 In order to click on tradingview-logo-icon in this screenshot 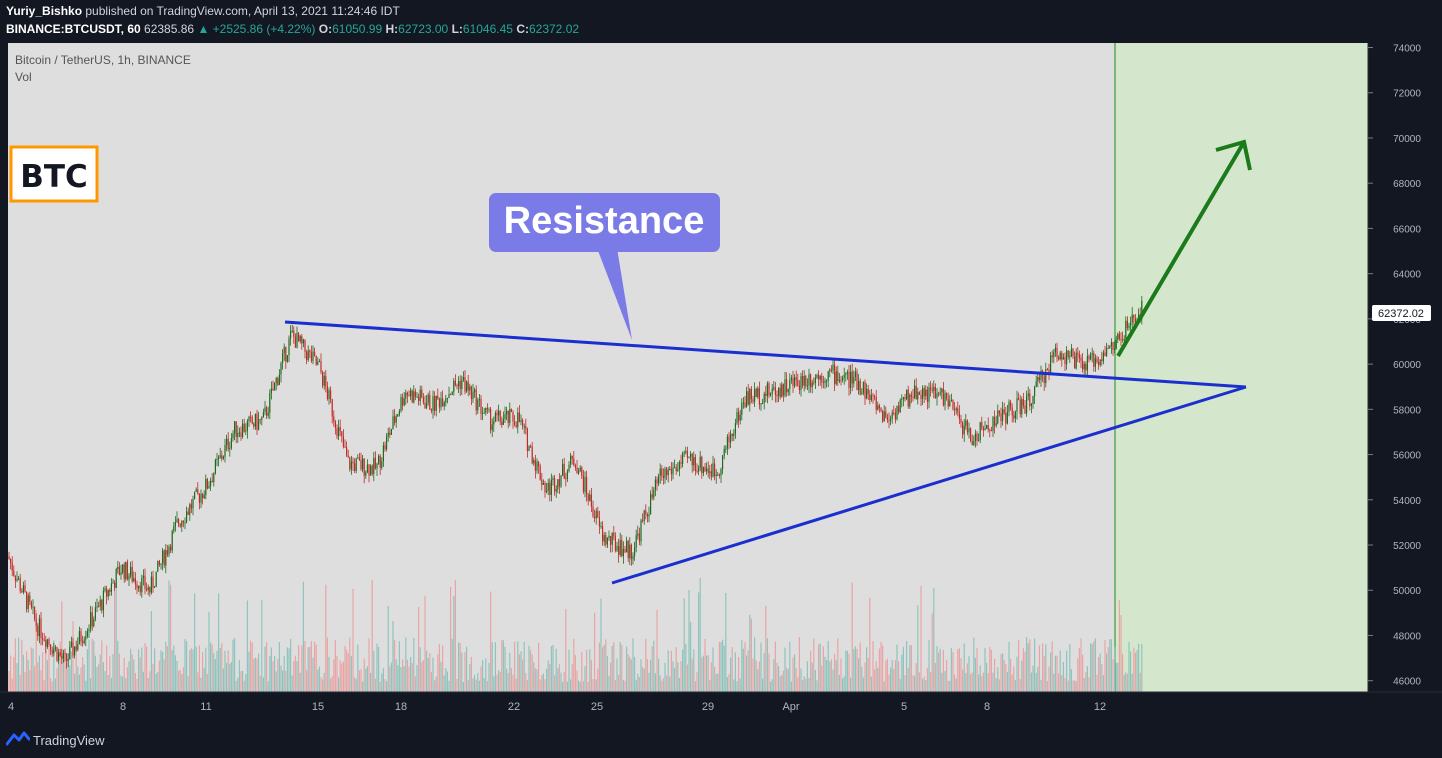, I will do `click(18, 739)`.